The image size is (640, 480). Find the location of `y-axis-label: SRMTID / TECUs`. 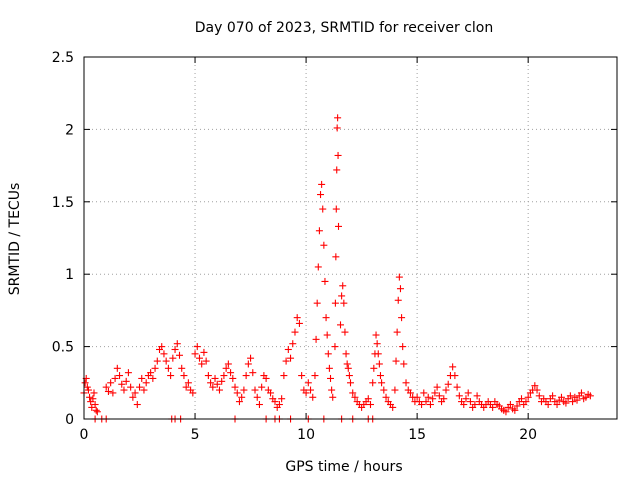

y-axis-label: SRMTID / TECUs is located at coordinates (15, 239).